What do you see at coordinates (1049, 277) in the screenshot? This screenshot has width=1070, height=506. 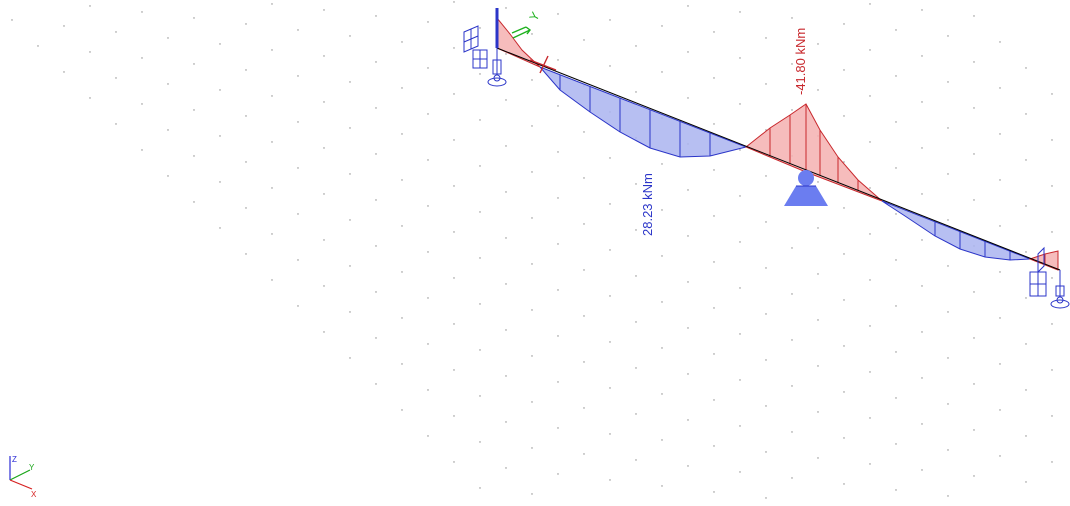 I see `right-support-icon` at bounding box center [1049, 277].